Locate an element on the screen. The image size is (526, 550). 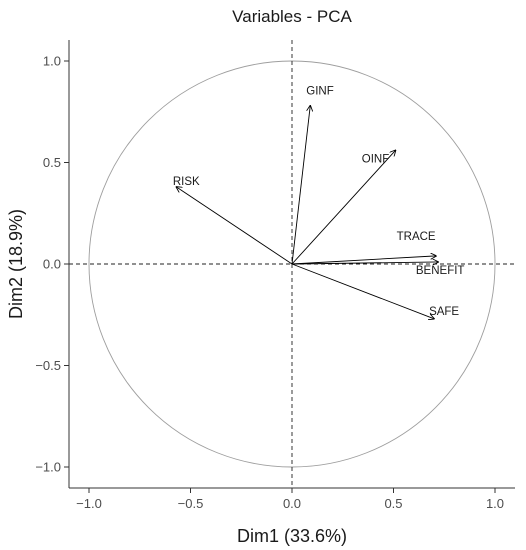
variable-ginf: GINF is located at coordinates (312, 175).